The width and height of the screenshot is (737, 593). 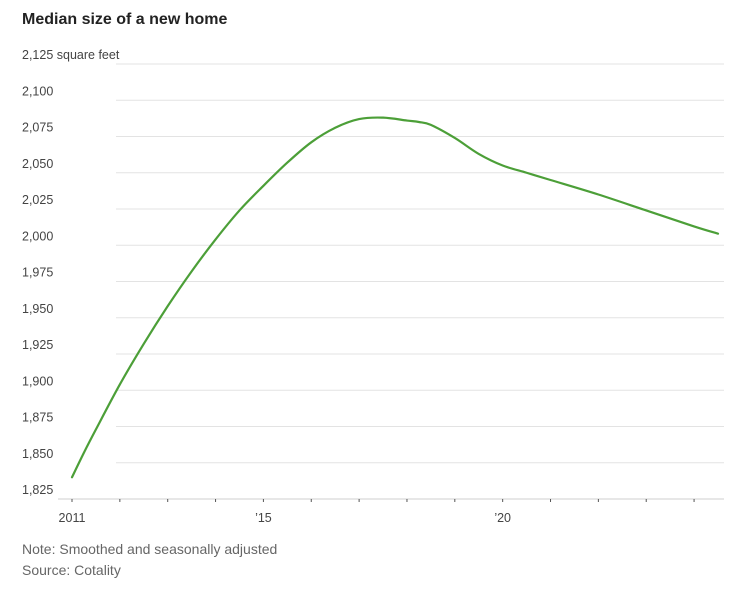 What do you see at coordinates (37, 164) in the screenshot?
I see `y-tick-label: 2,050` at bounding box center [37, 164].